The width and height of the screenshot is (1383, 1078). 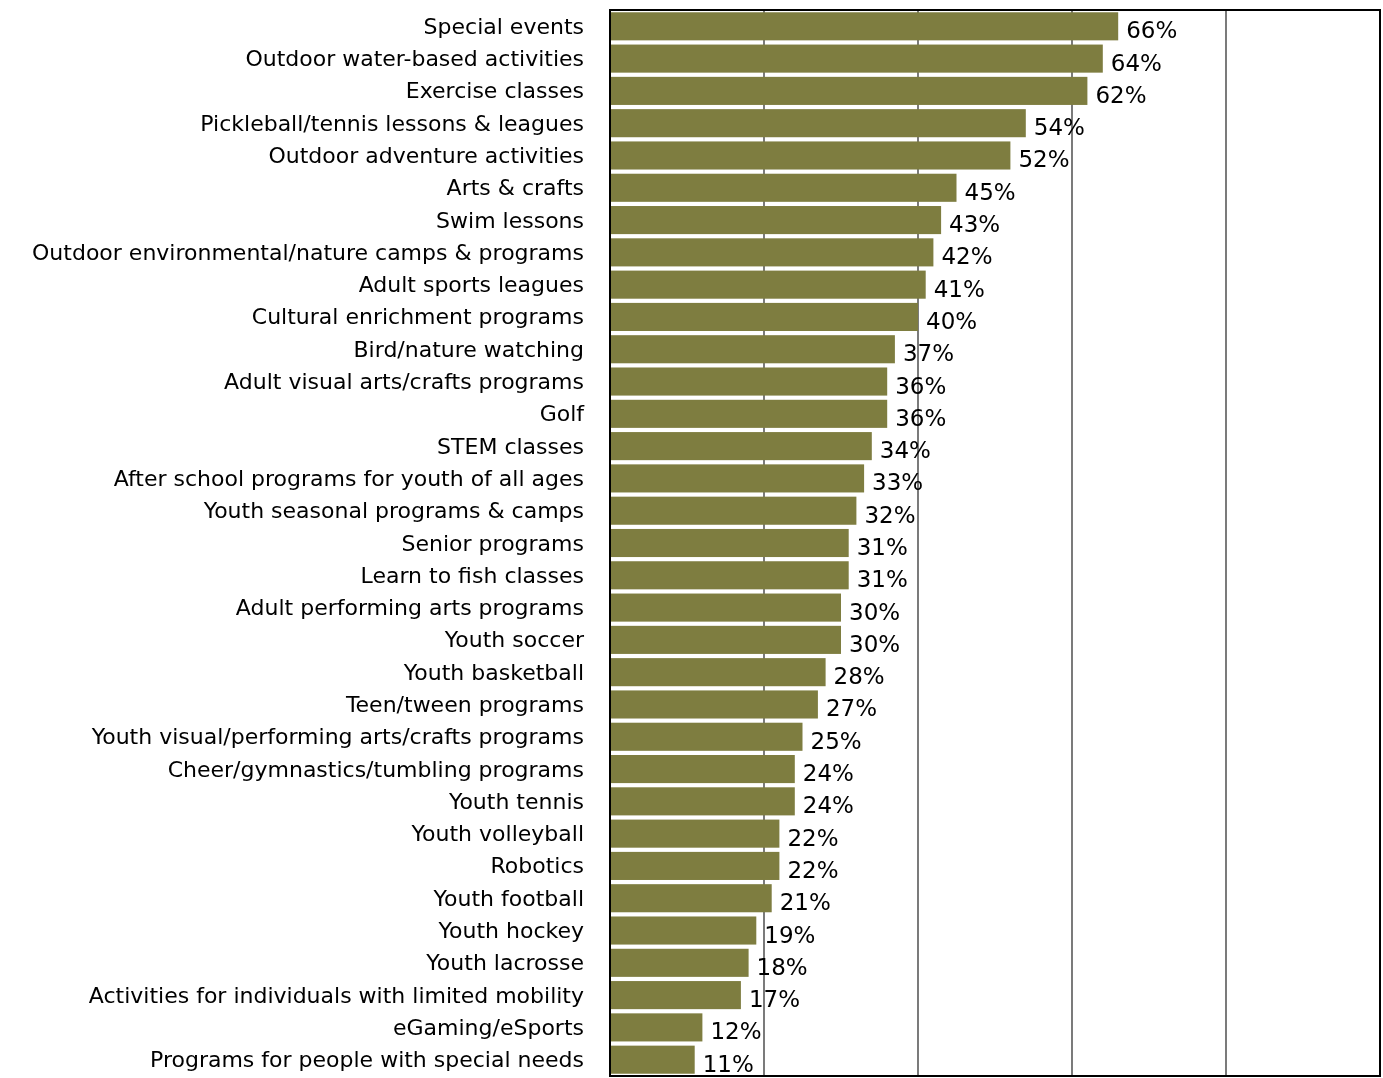 I want to click on y-tick-label: Cheer/gymnastics/tumbling programs, so click(x=375, y=769).